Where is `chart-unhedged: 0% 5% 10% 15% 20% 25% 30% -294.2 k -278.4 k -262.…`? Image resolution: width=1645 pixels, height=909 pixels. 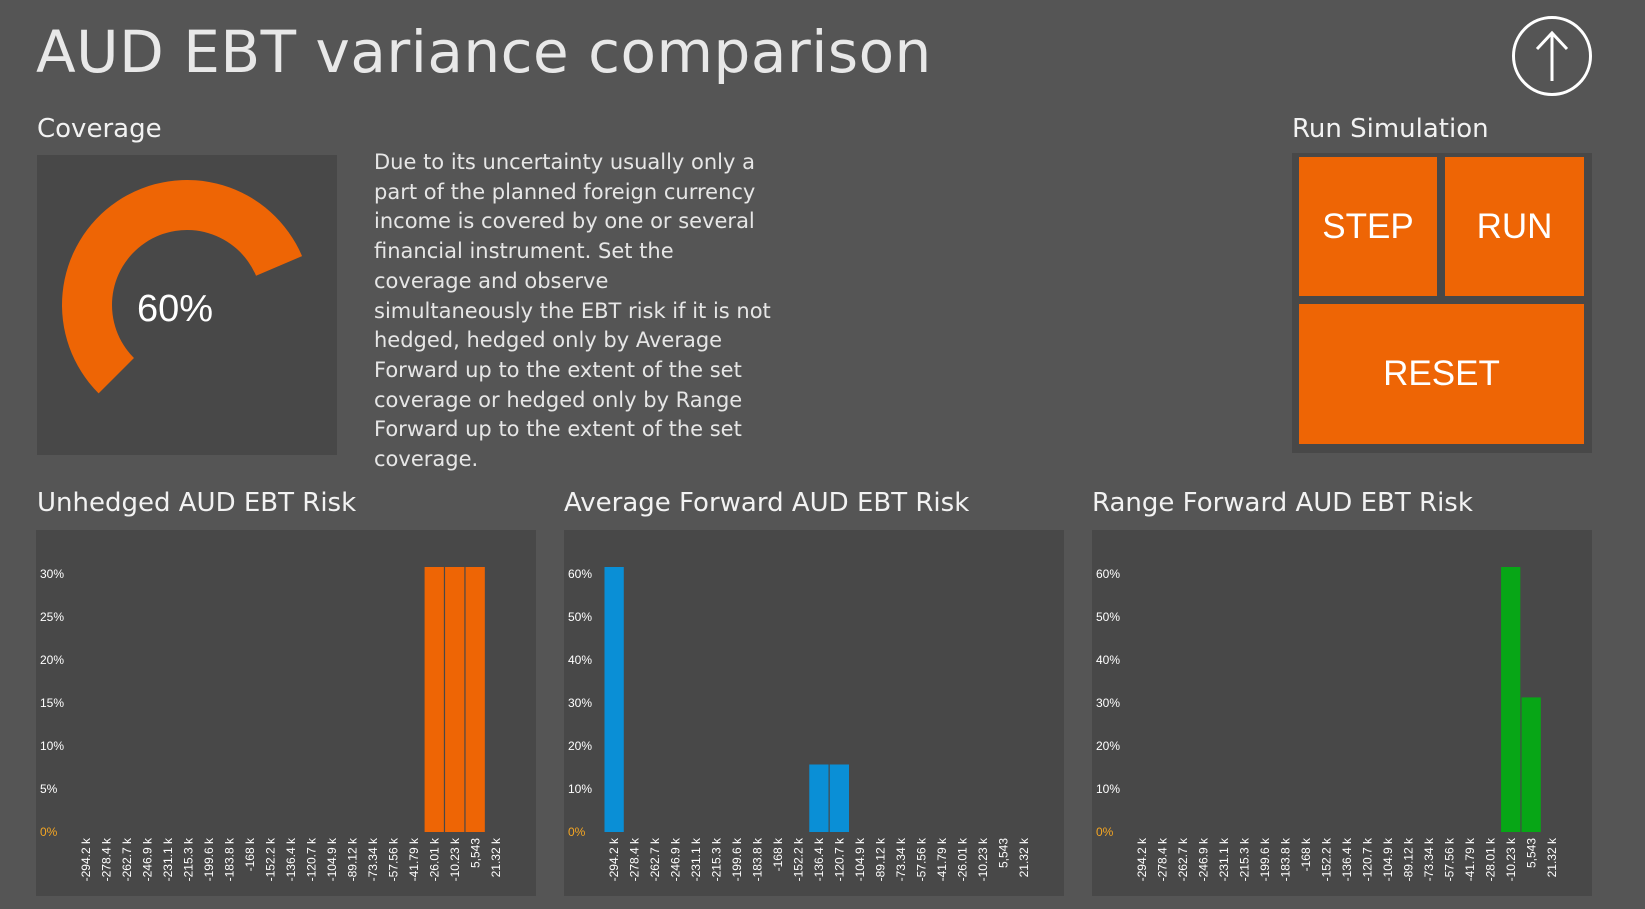
chart-unhedged: 0% 5% 10% 15% 20% 25% 30% -294.2 k -278.4 k -262.… is located at coordinates (286, 713).